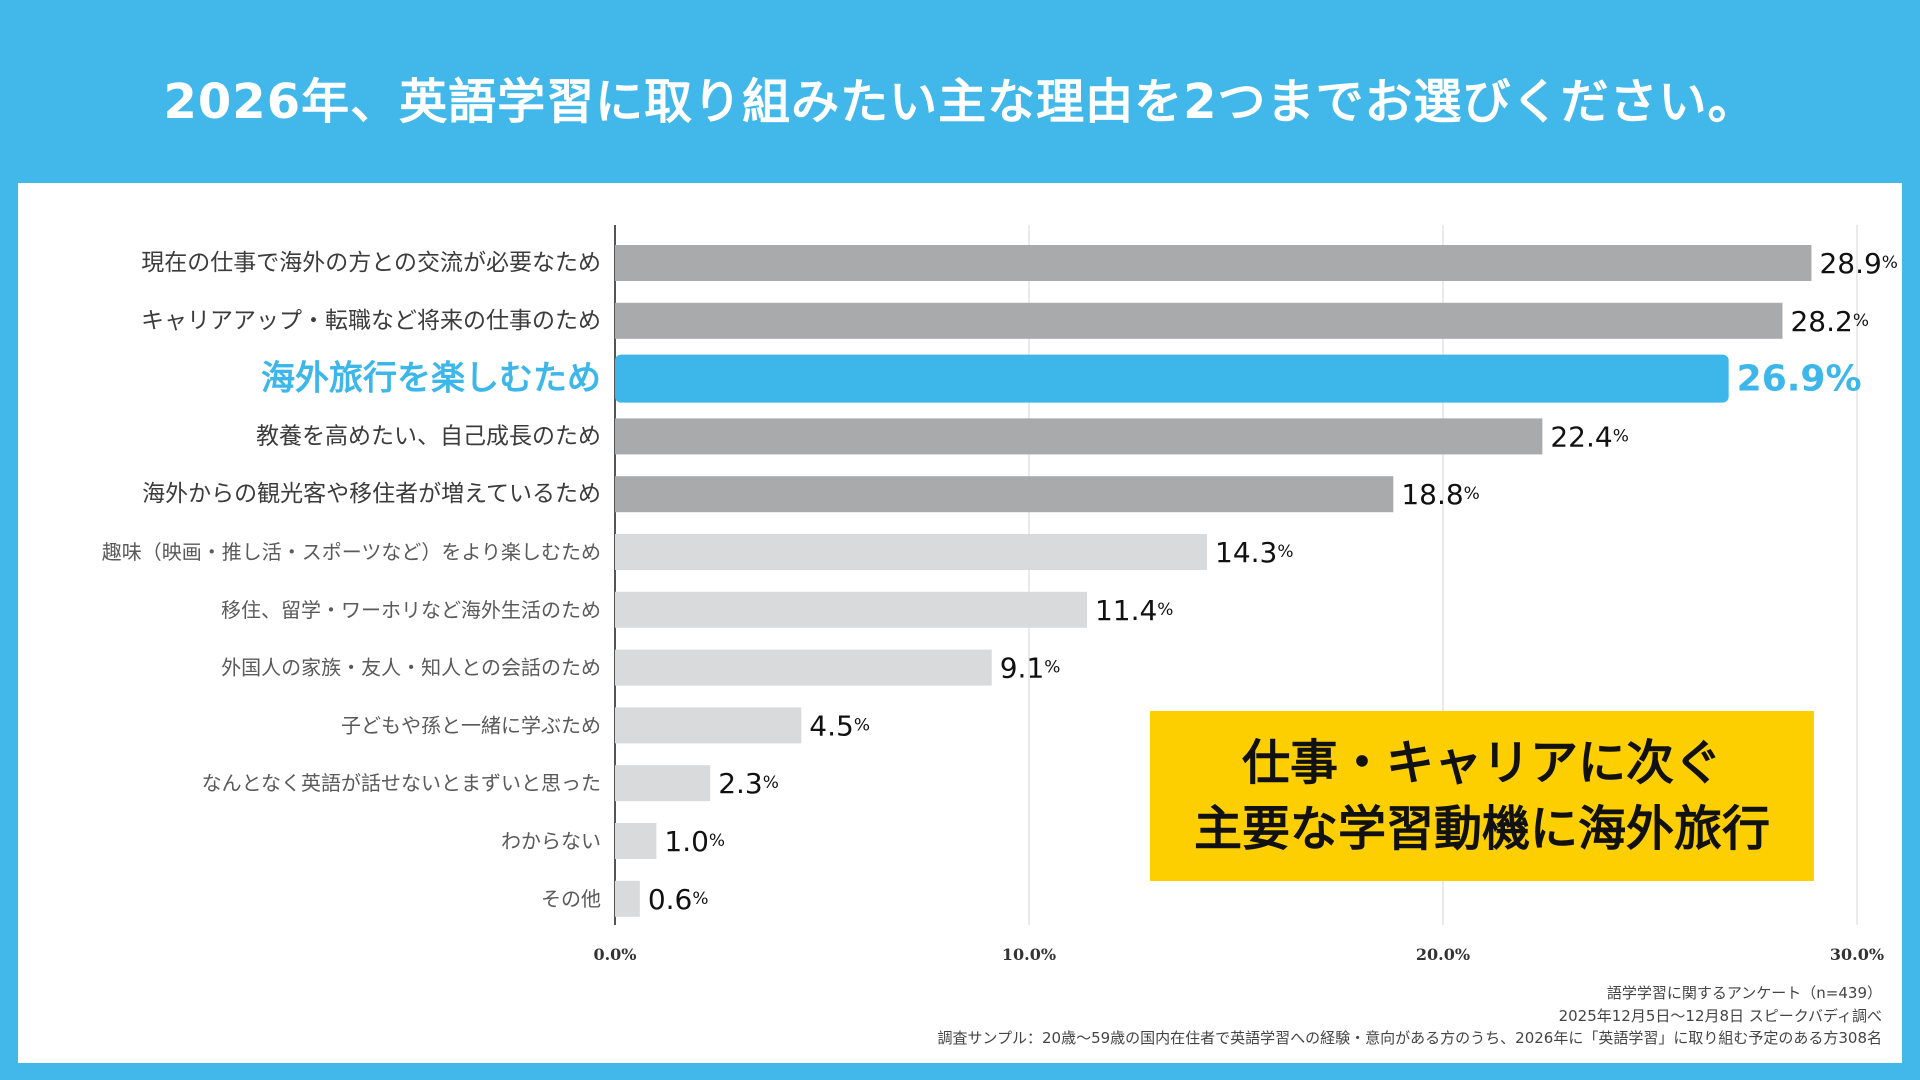 The width and height of the screenshot is (1920, 1080). Describe the element at coordinates (371, 263) in the screenshot. I see `category-label: 現在の仕事で海外の方との交流が必要なため` at that location.